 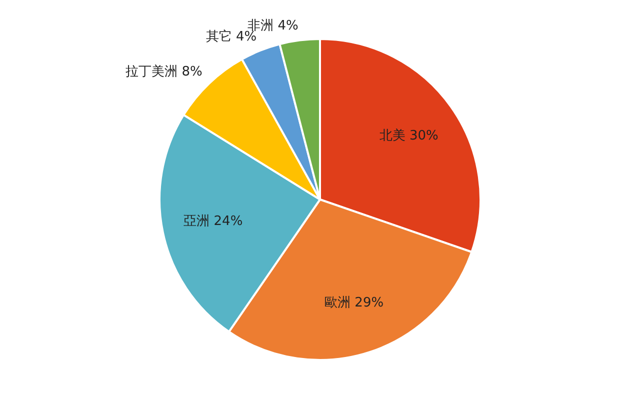 I want to click on slice-label: 亞洲 24%, so click(x=213, y=222).